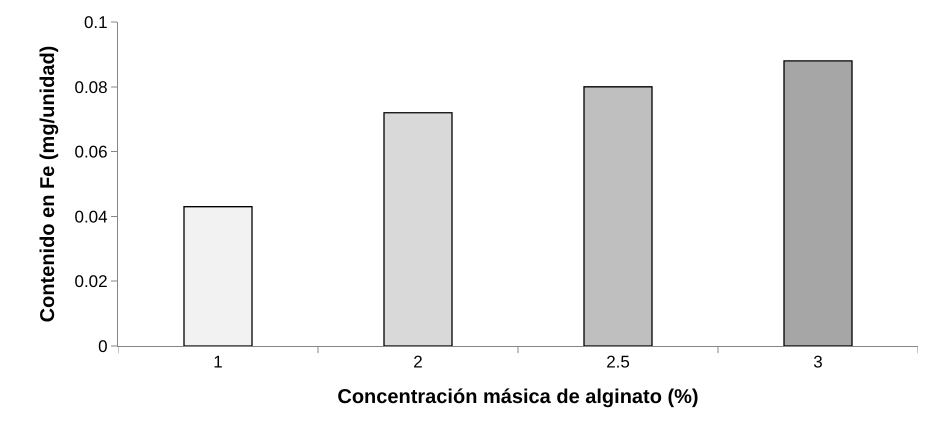 Image resolution: width=930 pixels, height=432 pixels. I want to click on x-tick-label: 1, so click(218, 362).